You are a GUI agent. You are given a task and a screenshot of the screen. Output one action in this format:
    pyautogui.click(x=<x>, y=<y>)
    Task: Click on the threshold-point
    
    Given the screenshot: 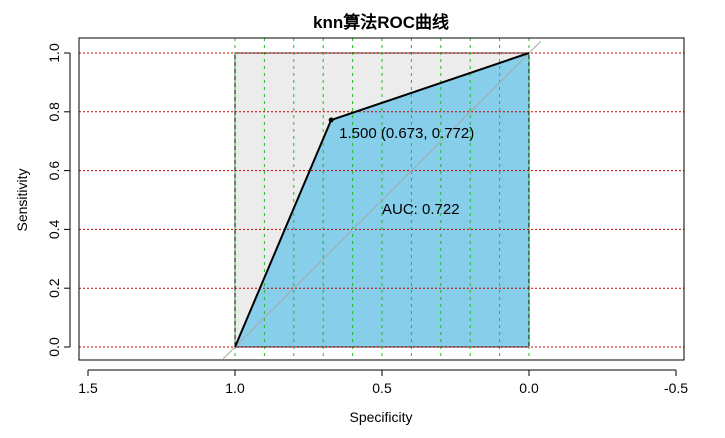 What is the action you would take?
    pyautogui.click(x=331, y=120)
    